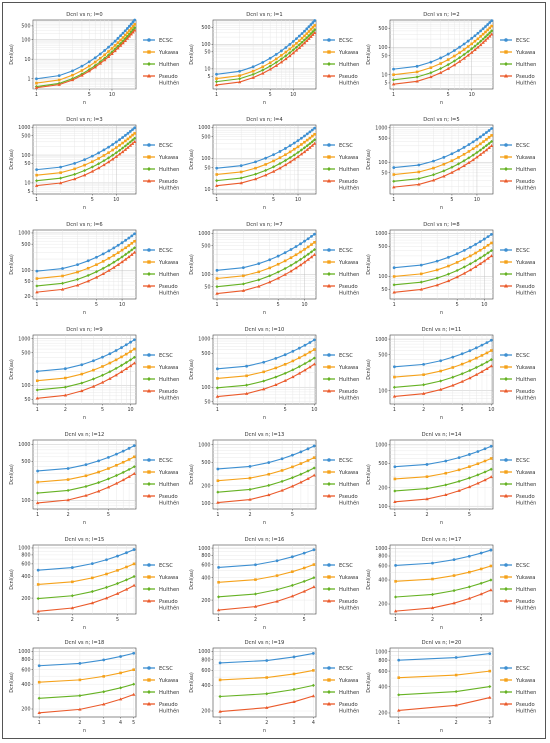 This screenshot has height=743, width=550. Describe the element at coordinates (264, 120) in the screenshot. I see `chart-title: Dcnl vs n; l=4` at that location.